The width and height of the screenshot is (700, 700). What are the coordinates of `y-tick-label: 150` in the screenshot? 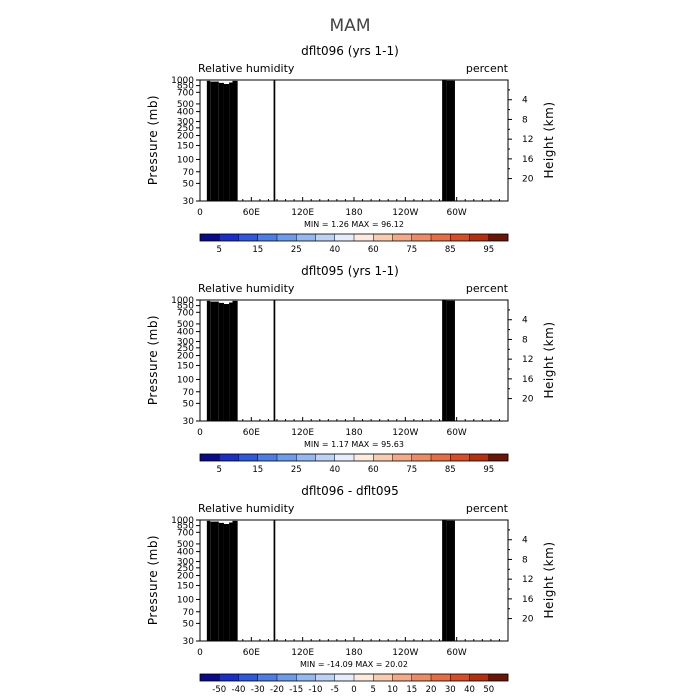 It's located at (185, 146).